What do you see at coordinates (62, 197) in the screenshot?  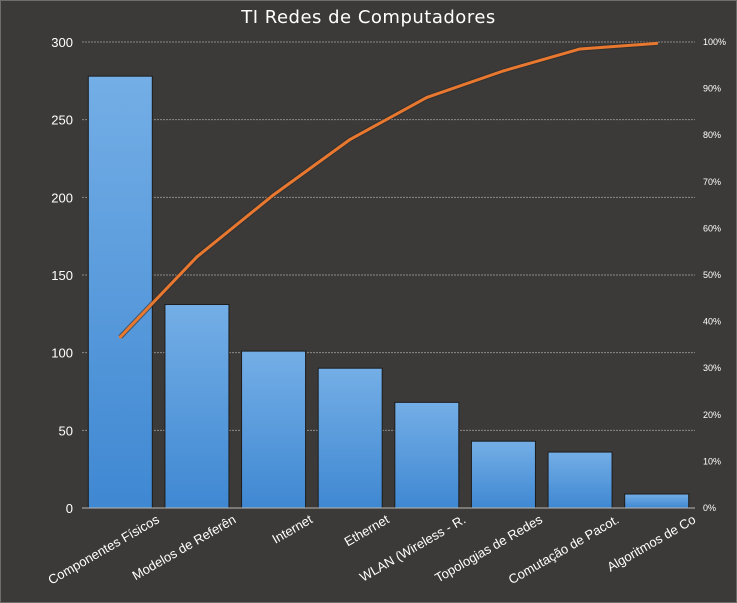 I see `y-tick-label: 200` at bounding box center [62, 197].